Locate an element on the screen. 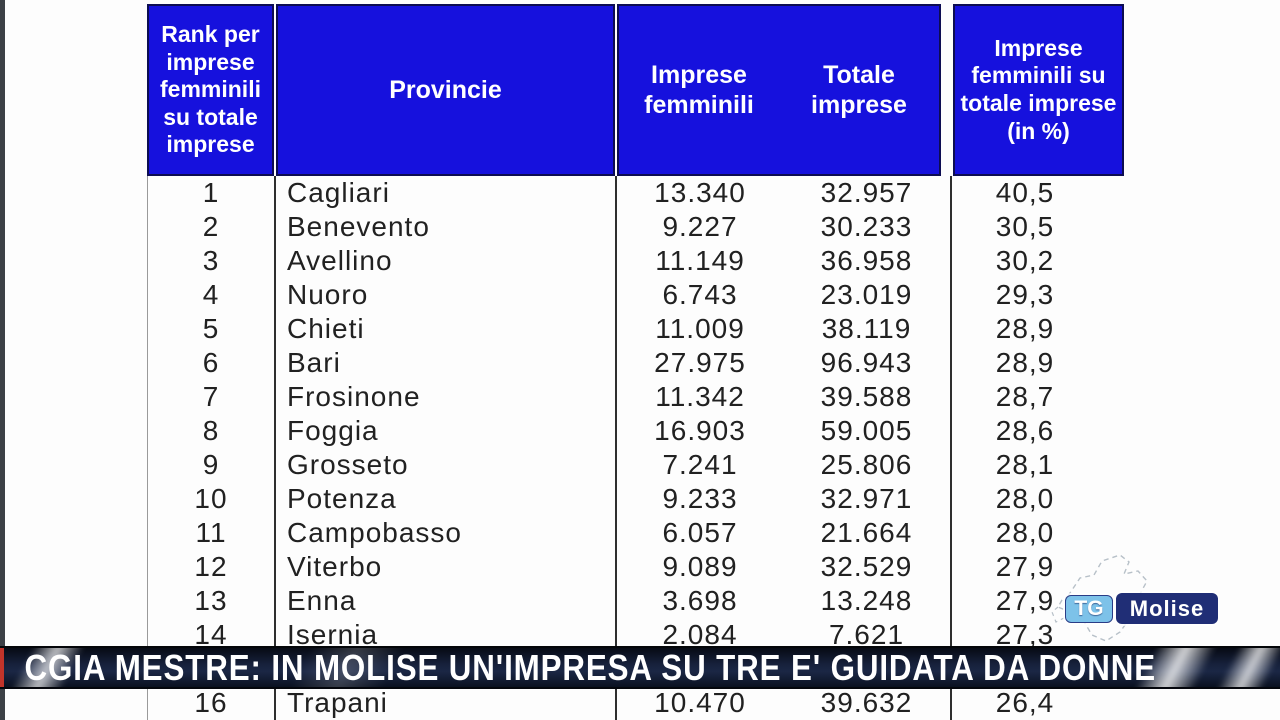  rank-cell: 6 is located at coordinates (210, 363).